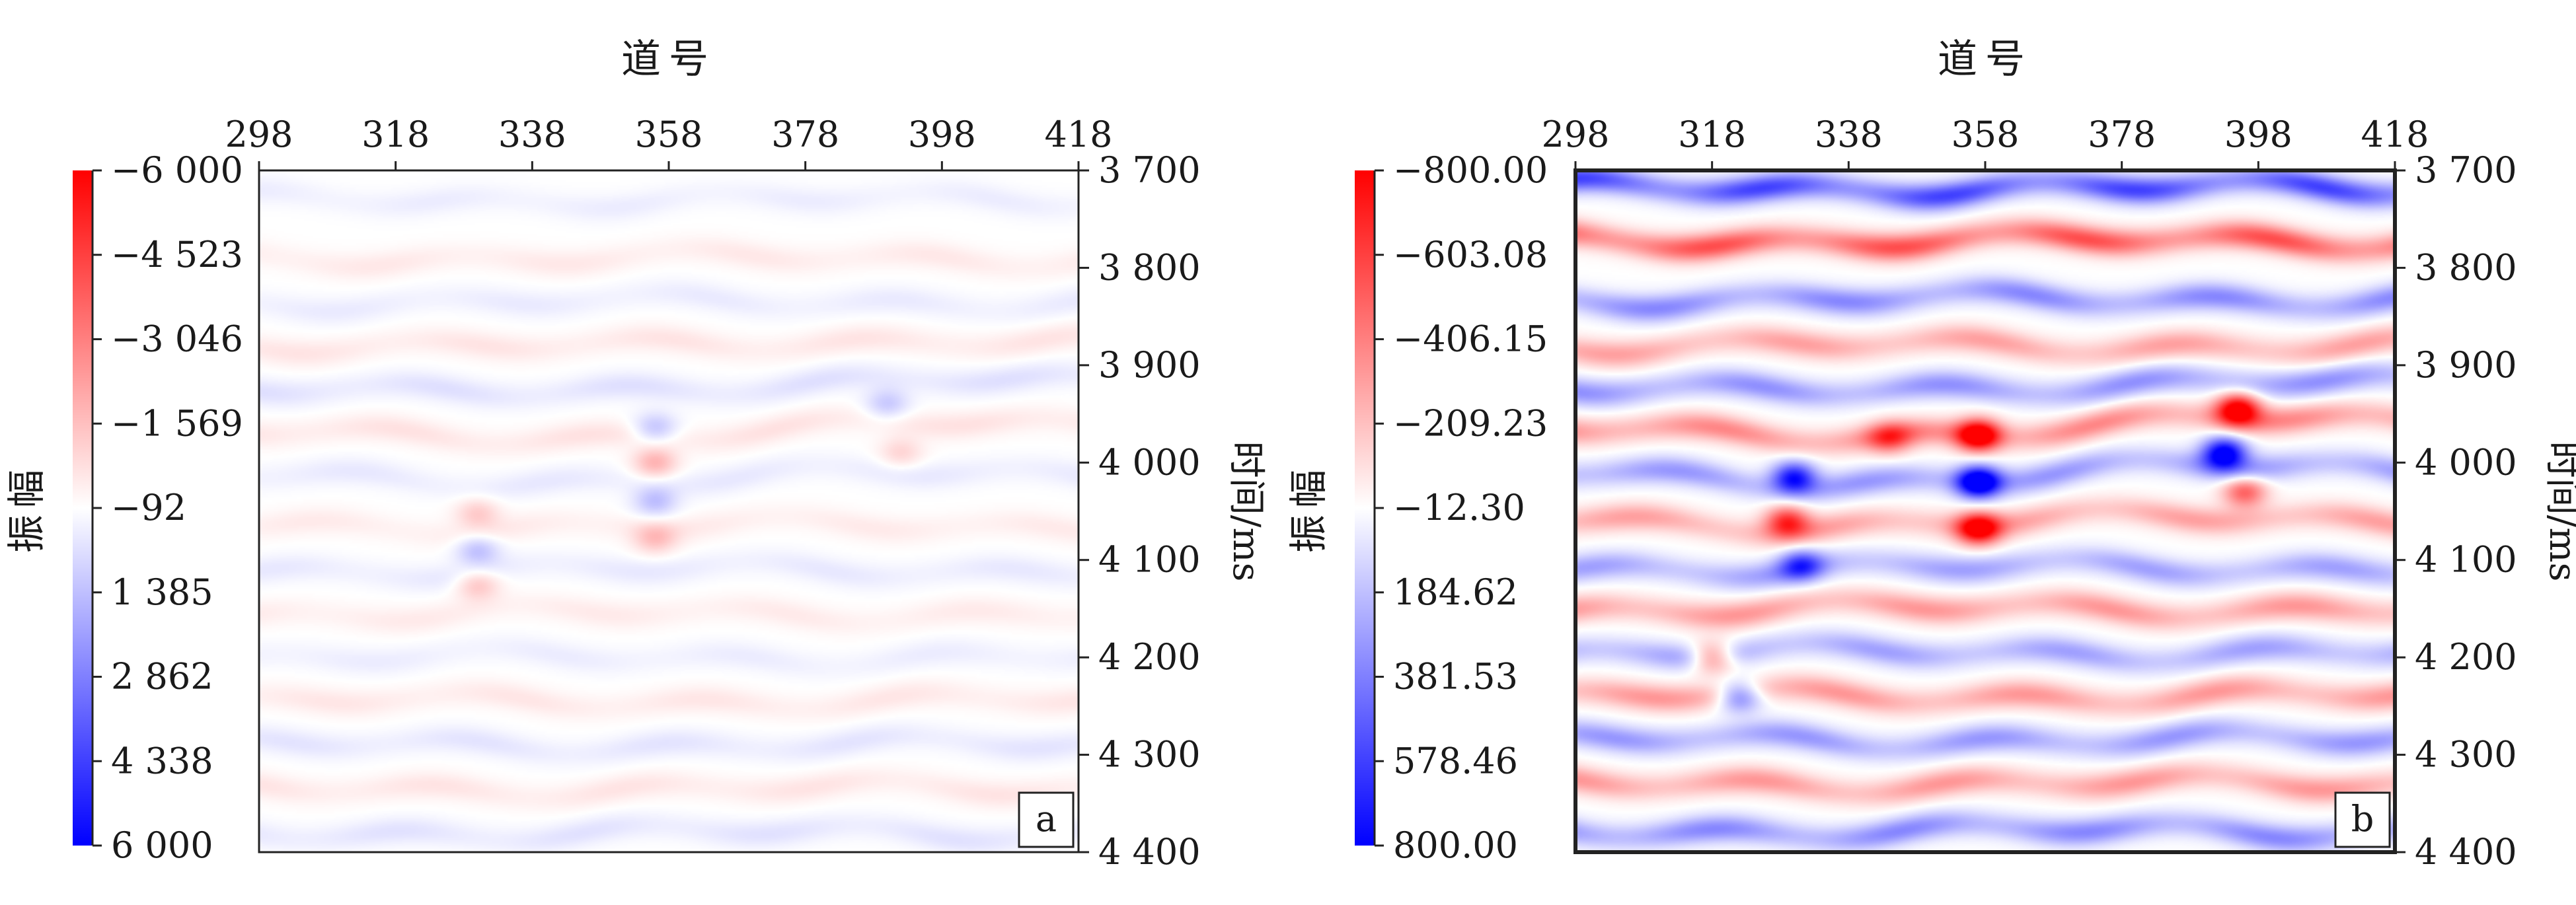 The height and width of the screenshot is (905, 2576). Describe the element at coordinates (1459, 507) in the screenshot. I see `colorbar-tick-label: −12.30` at that location.